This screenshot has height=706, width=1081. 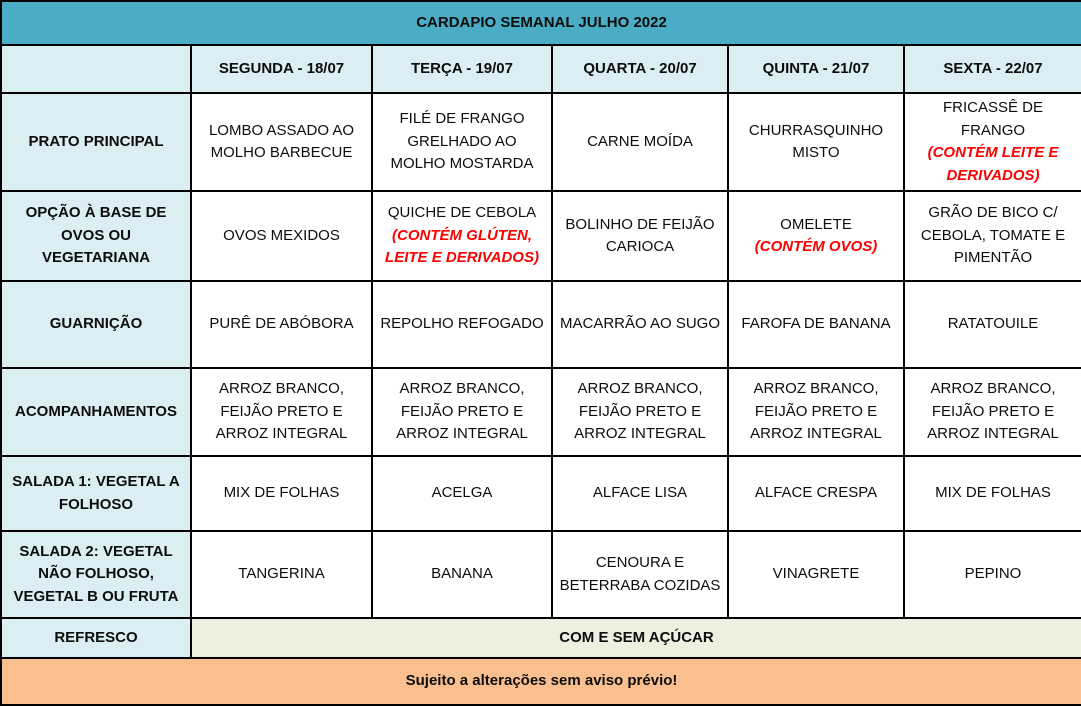 I want to click on dish-text: TANGERINA, so click(x=281, y=574).